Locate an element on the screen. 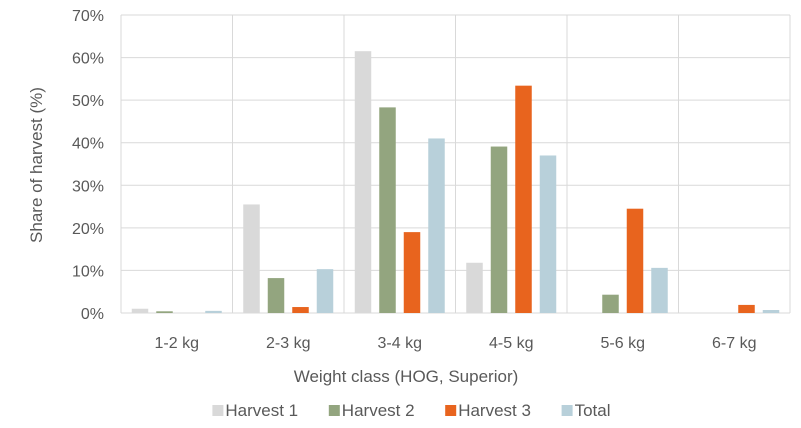 This screenshot has height=428, width=801. y-tick-label: 60% is located at coordinates (88, 59).